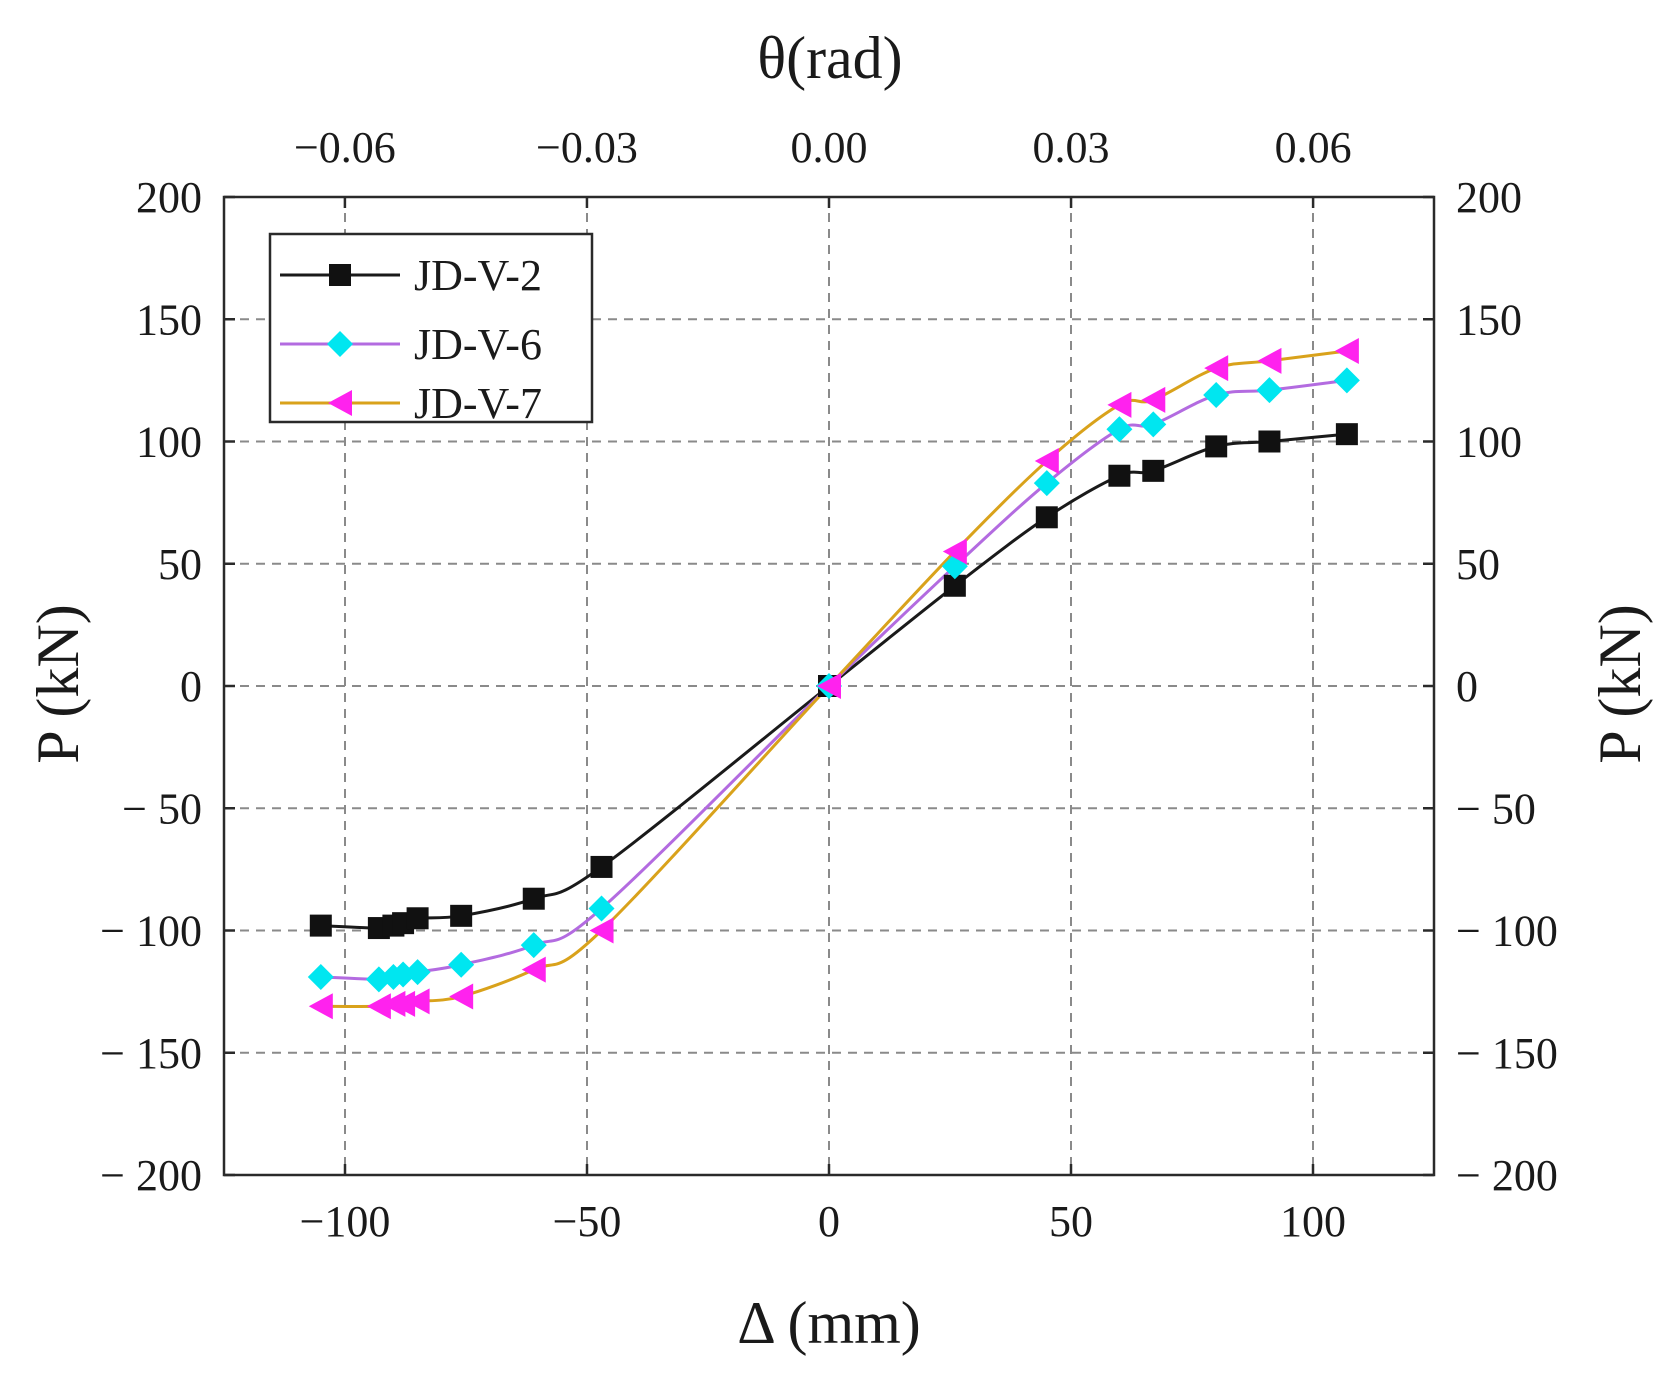  I want to click on top-tick-label: 0.03, so click(1071, 147).